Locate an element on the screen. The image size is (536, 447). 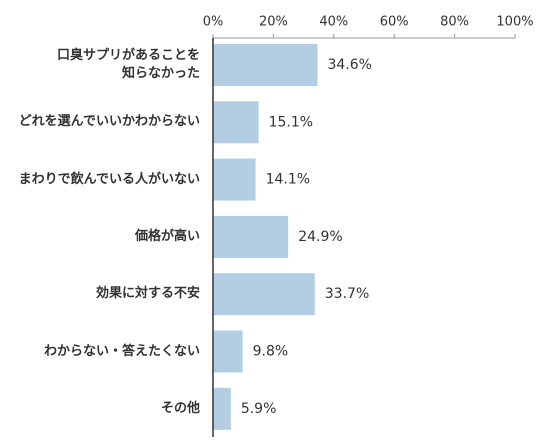
value-label: 33.7% is located at coordinates (347, 294).